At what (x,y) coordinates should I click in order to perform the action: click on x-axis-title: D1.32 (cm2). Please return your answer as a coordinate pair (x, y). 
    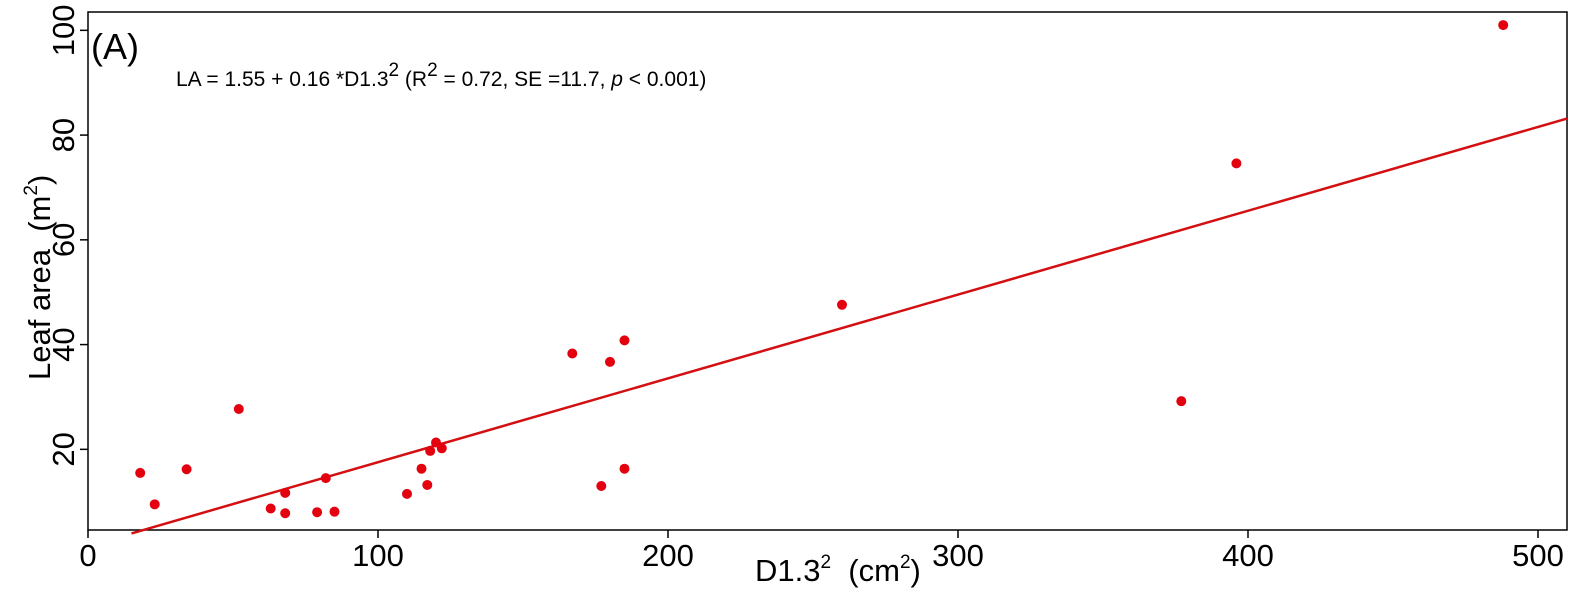
    Looking at the image, I should click on (838, 570).